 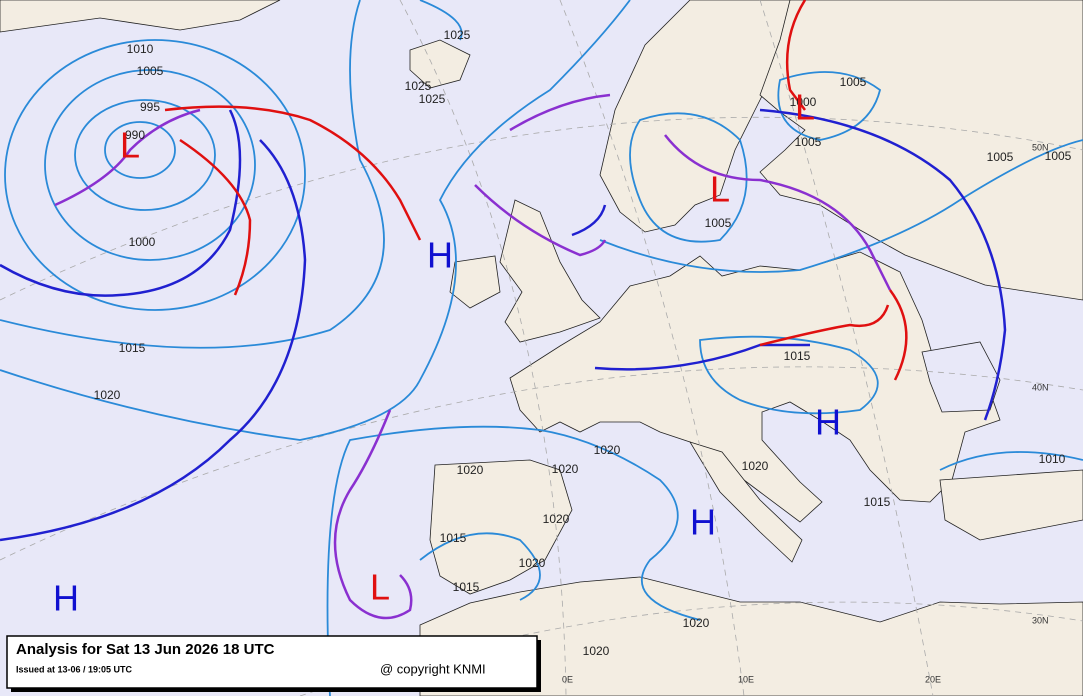 I want to click on graticule-label: 40N, so click(x=1040, y=387).